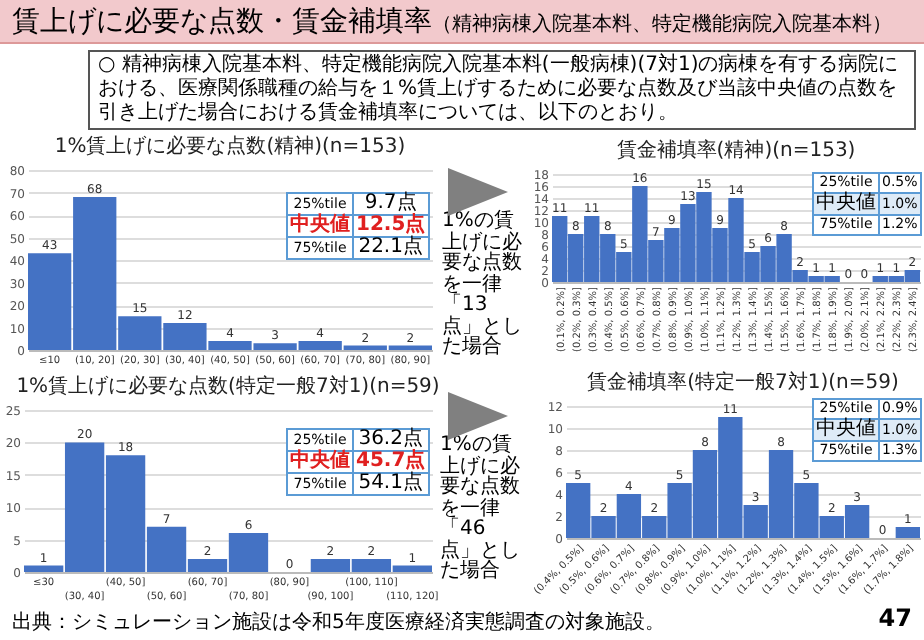 The width and height of the screenshot is (924, 640). Describe the element at coordinates (481, 508) in the screenshot. I see `text: 1%の賃上げに必要な点数を一律「46点」とした場合` at that location.